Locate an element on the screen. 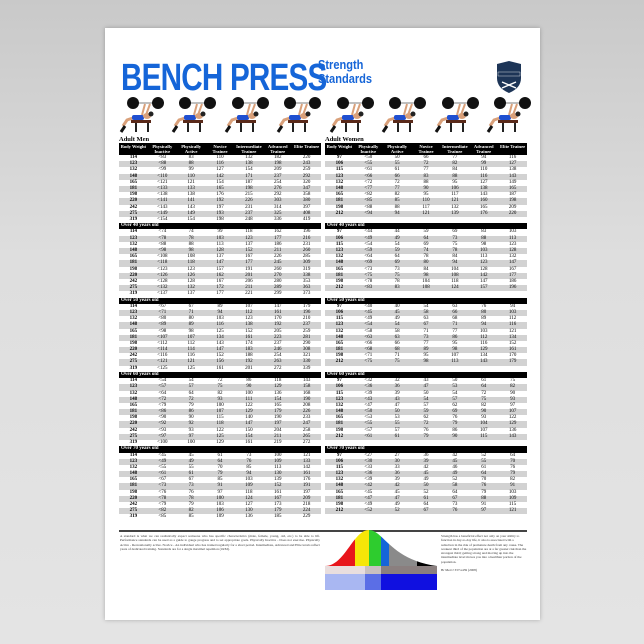  standard-cell: 104 is located at coordinates (426, 281).